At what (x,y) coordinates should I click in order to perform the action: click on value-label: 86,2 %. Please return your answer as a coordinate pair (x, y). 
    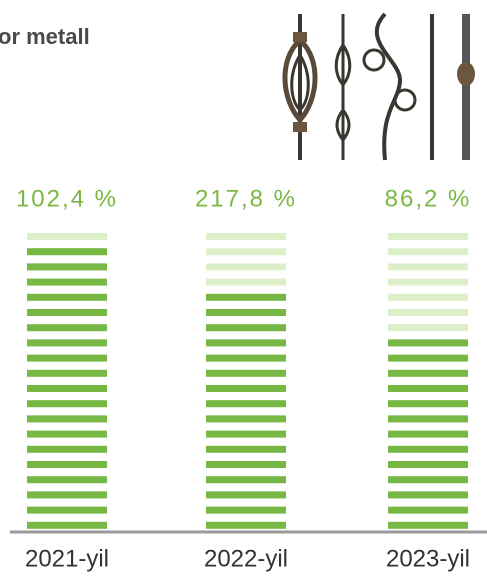
    Looking at the image, I should click on (428, 198).